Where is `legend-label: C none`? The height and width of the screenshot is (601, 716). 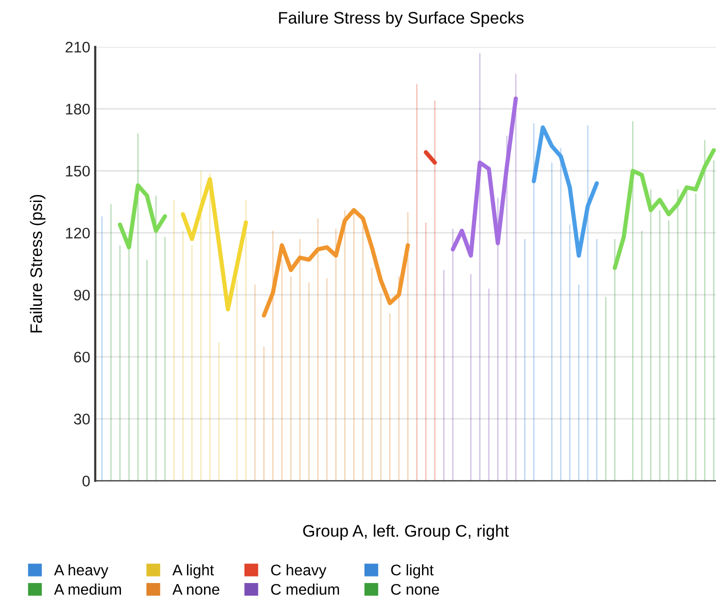 legend-label: C none is located at coordinates (415, 589).